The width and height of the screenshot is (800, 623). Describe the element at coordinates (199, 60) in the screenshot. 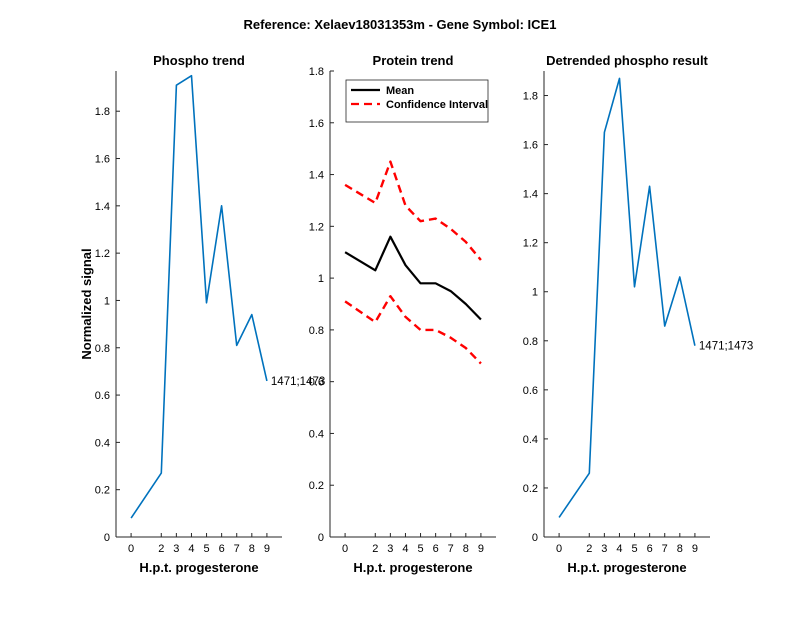

I see `panel-title: Phospho trend` at that location.